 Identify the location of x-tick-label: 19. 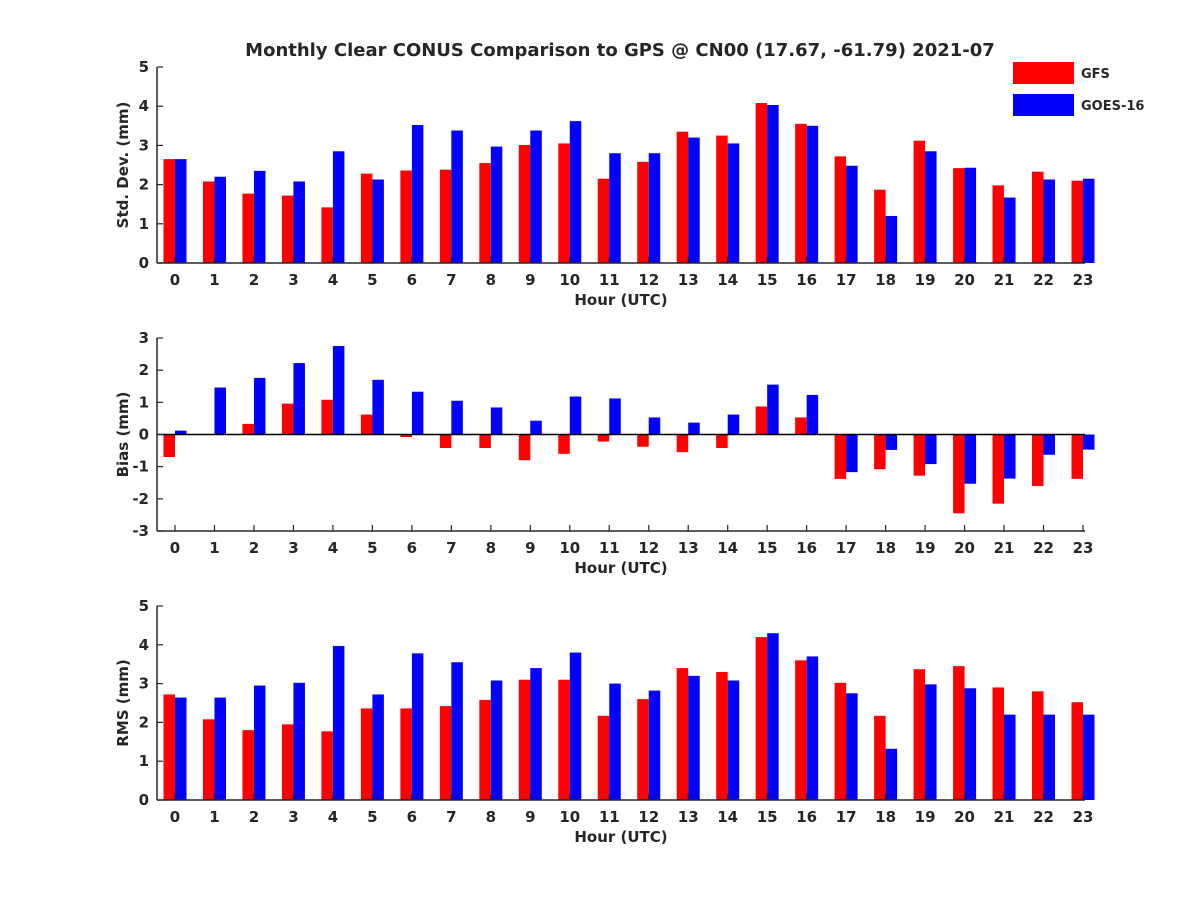
(925, 817).